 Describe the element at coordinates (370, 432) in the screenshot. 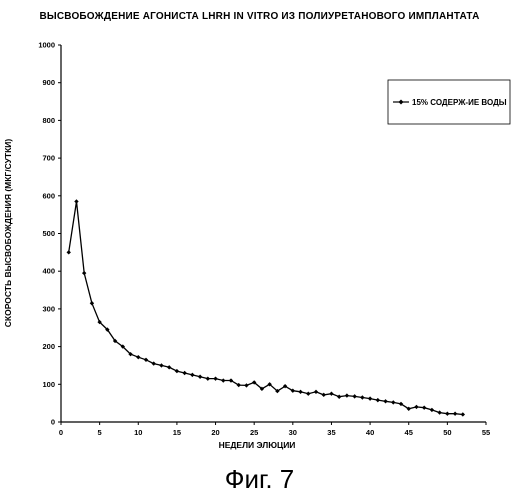

I see `x-tick-label: 40` at that location.